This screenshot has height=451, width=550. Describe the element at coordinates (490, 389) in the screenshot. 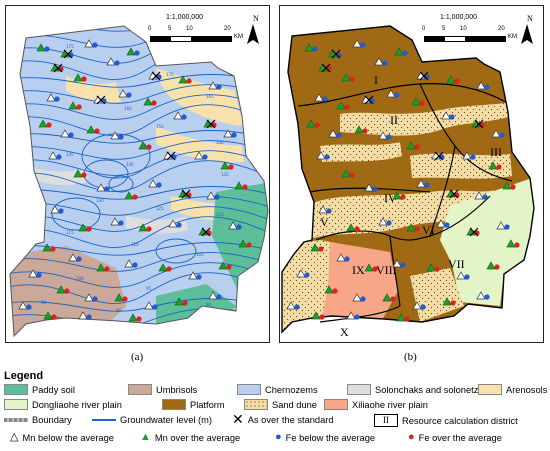

I see `arenosols-swatch` at that location.